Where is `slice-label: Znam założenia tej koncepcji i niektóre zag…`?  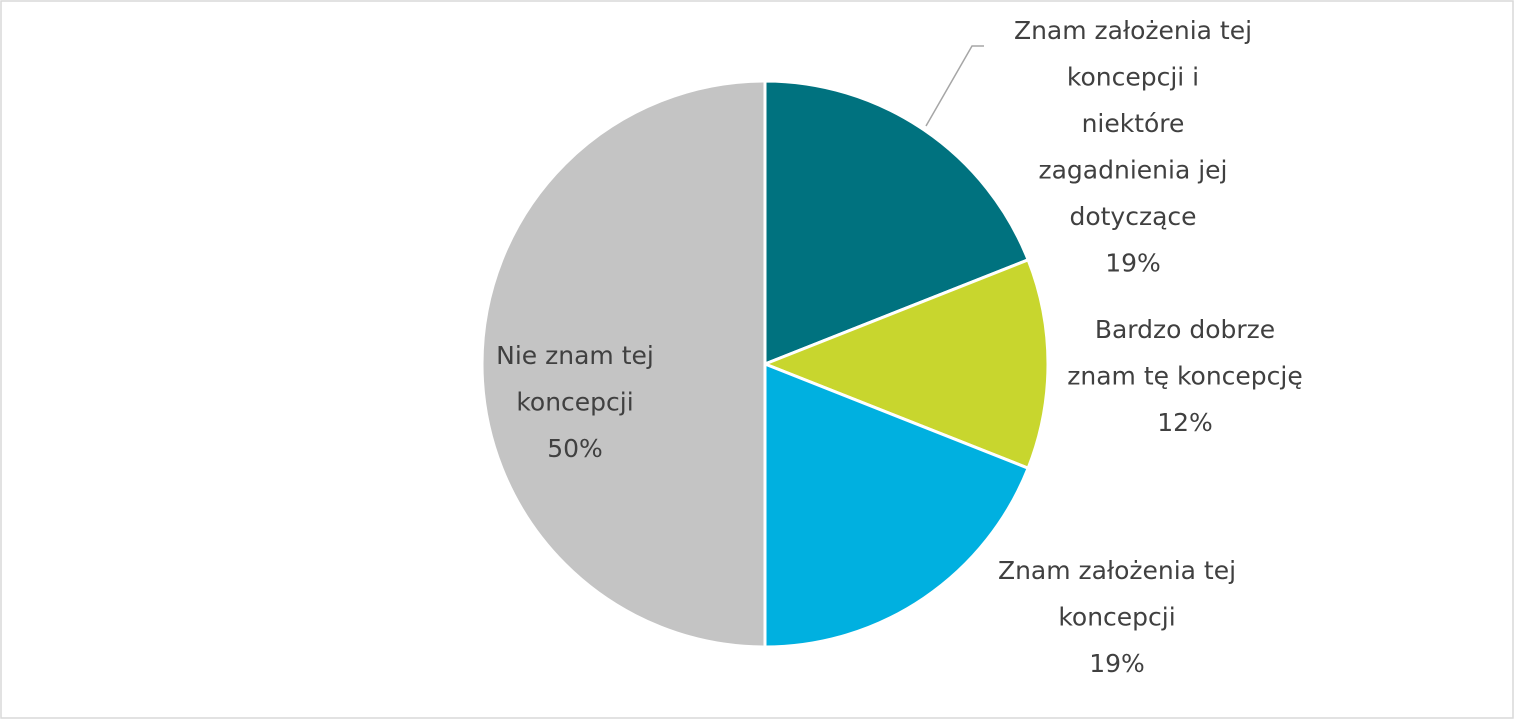
slice-label: Znam założenia tej koncepcji i niektóre zag… is located at coordinates (1133, 123).